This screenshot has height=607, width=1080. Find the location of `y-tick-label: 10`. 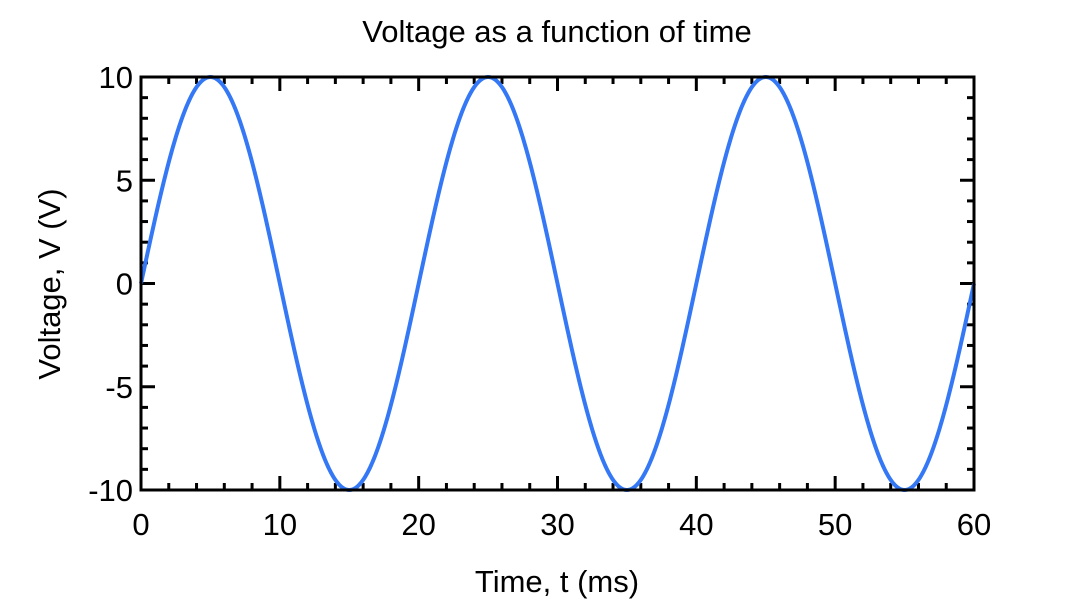

y-tick-label: 10 is located at coordinates (116, 77).